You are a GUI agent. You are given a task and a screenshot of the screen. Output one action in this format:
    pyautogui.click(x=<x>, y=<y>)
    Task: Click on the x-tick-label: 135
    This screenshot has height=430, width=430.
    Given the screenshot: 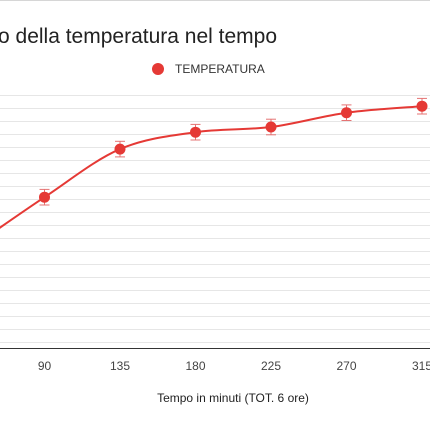 What is the action you would take?
    pyautogui.click(x=120, y=366)
    